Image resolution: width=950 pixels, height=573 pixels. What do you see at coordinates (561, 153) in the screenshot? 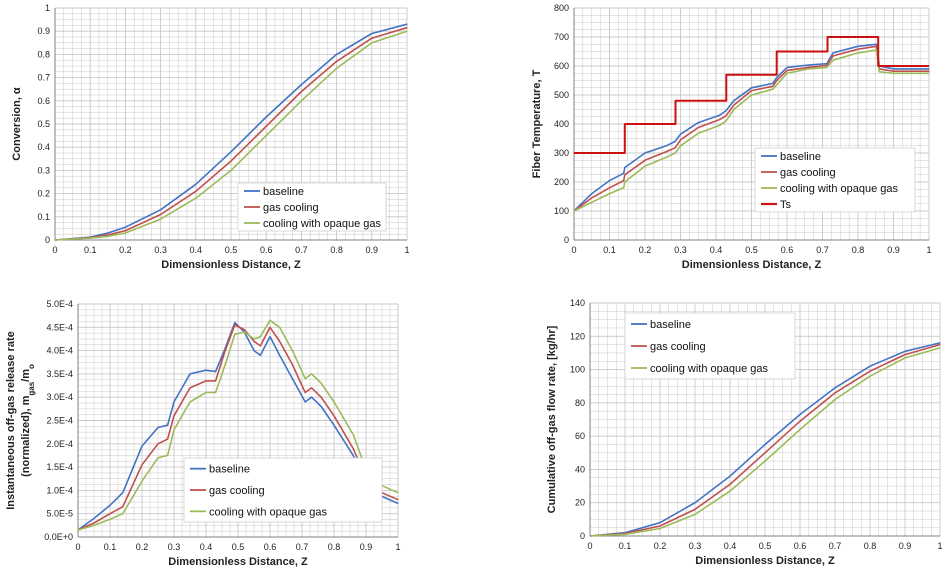
I see `y-tick-label: 300` at bounding box center [561, 153].